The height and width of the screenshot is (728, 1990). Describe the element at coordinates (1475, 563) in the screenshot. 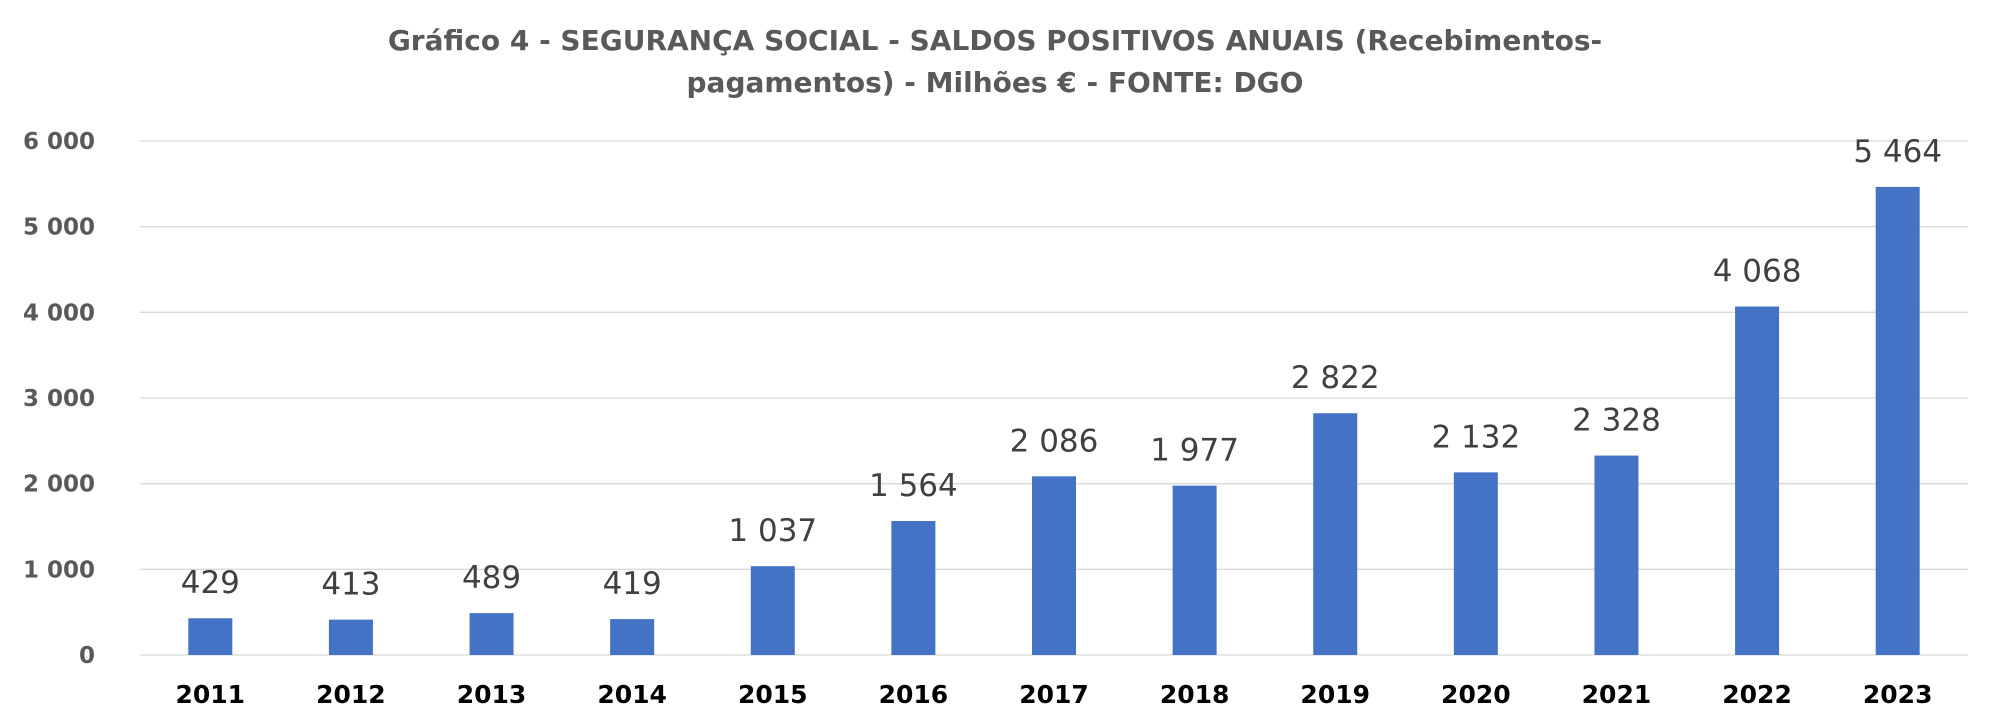

I see `bar-2020` at that location.